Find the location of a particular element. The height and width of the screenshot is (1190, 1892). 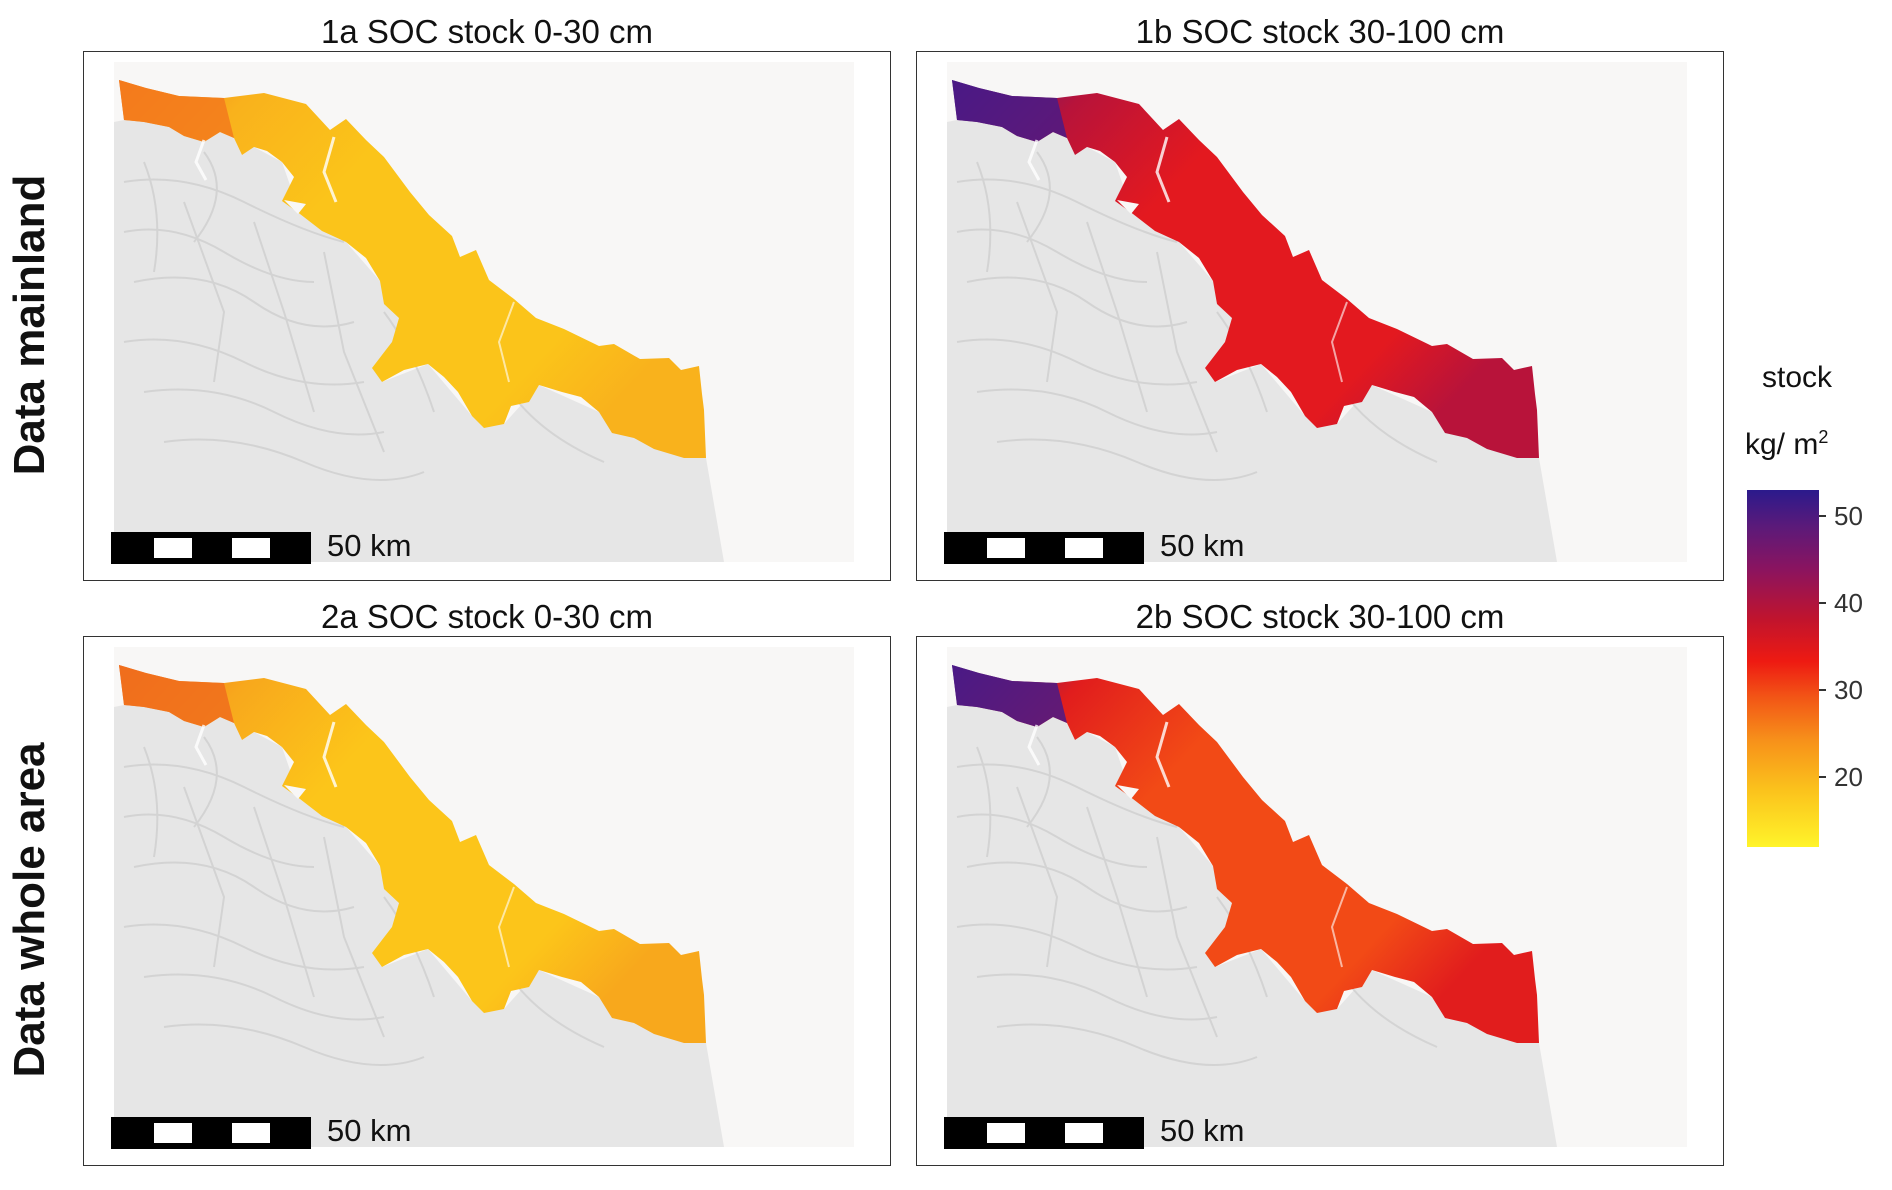

panel-title-2a: 2a SOC stock 0-30 cm is located at coordinates (487, 616).